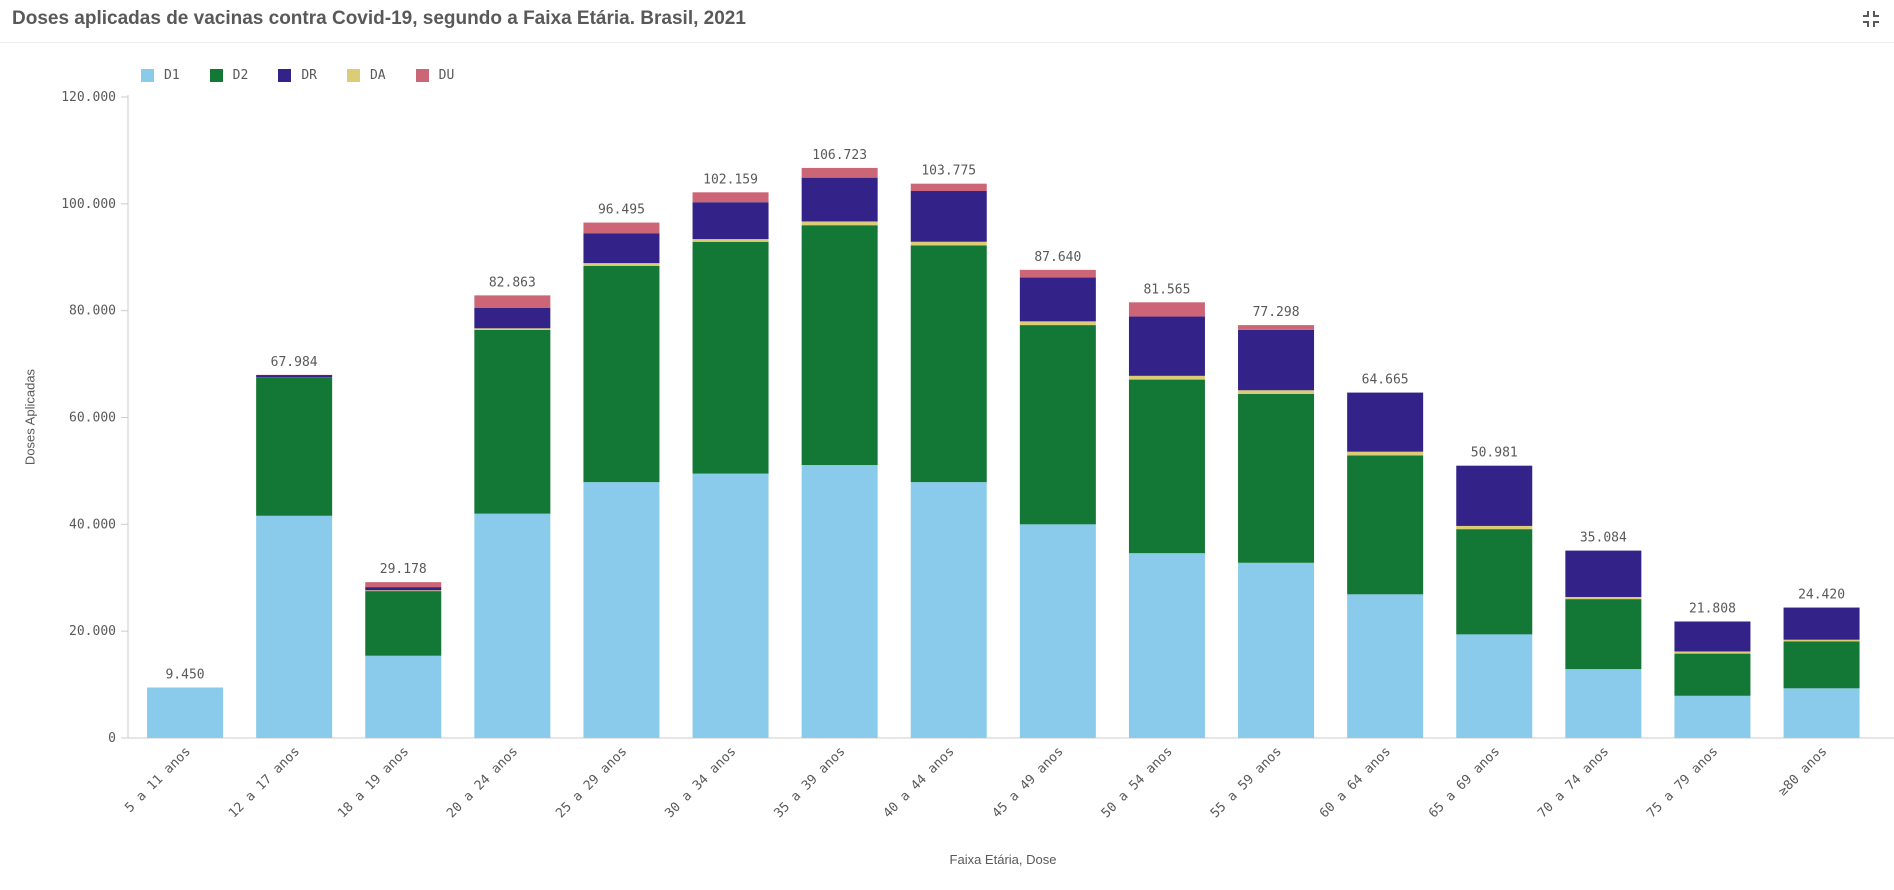 The image size is (1894, 890). Describe the element at coordinates (309, 75) in the screenshot. I see `legend-label: DR` at that location.